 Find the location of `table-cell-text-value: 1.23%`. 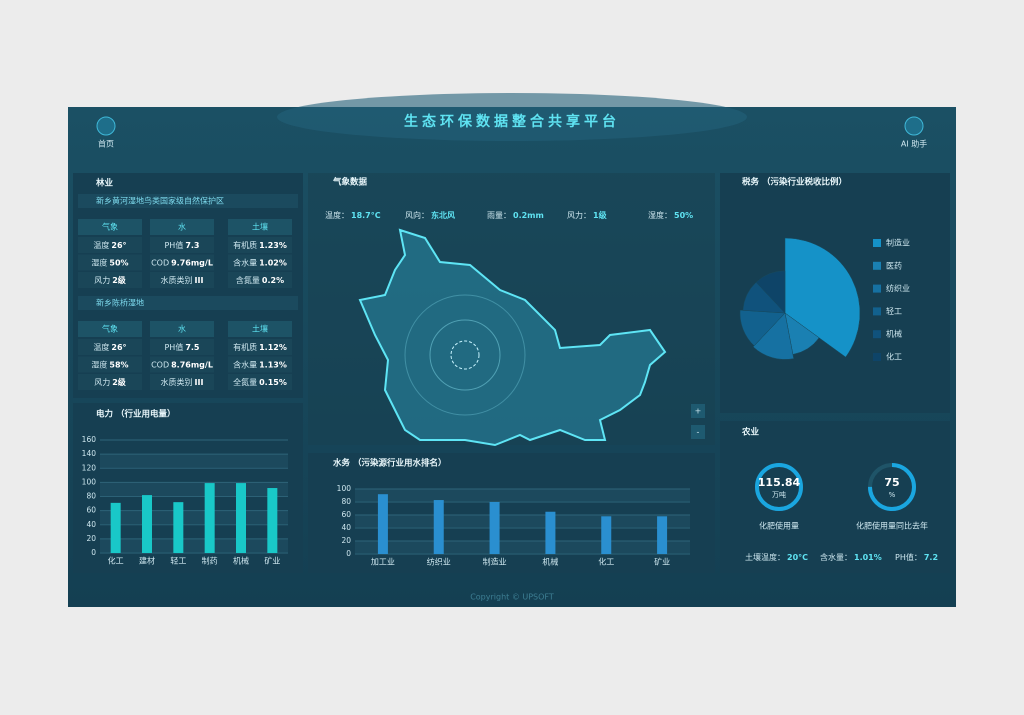

table-cell-text-value: 1.23% is located at coordinates (273, 245).